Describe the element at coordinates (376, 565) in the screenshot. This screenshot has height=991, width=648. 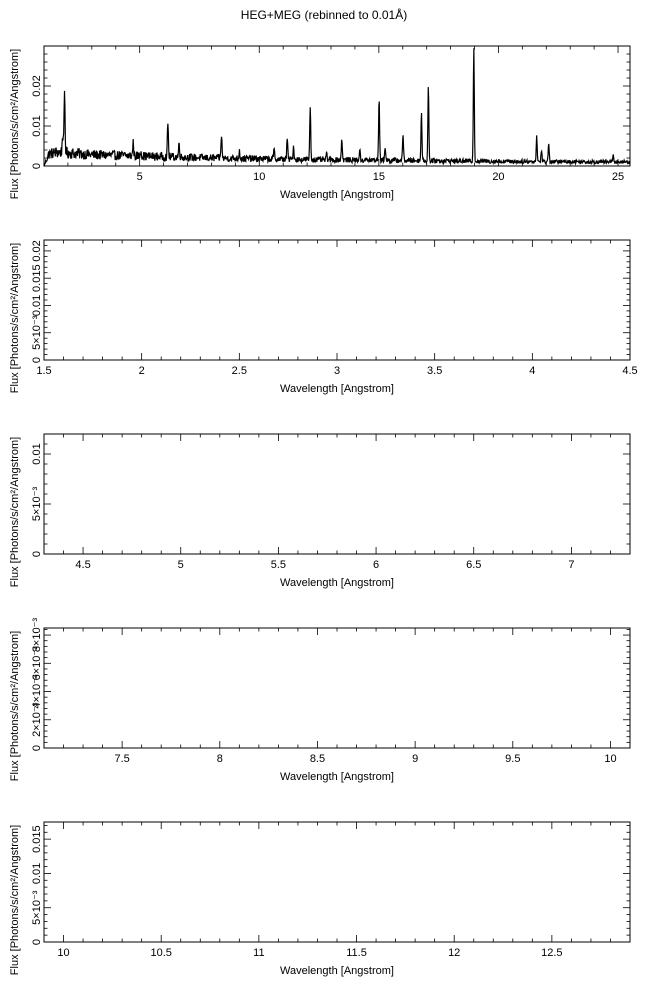
I see `x-tick-label: 6` at that location.